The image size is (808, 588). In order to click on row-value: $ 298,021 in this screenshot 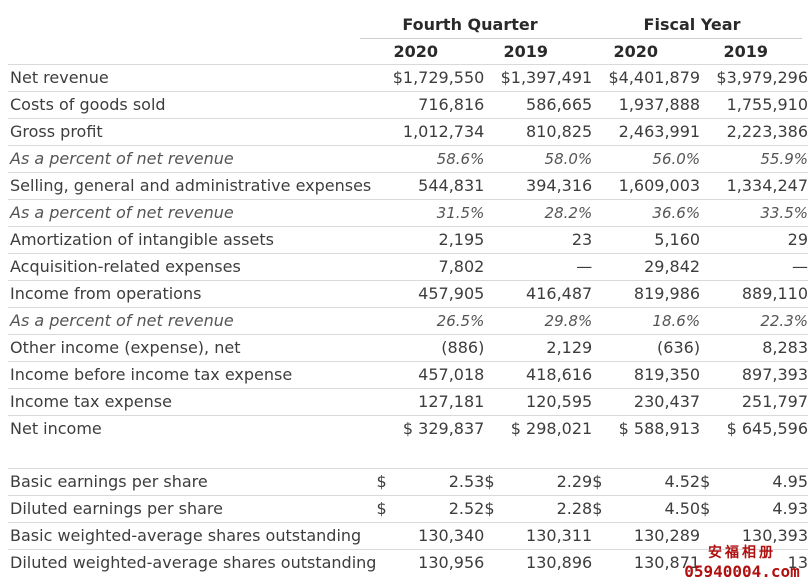, I will do `click(538, 428)`.